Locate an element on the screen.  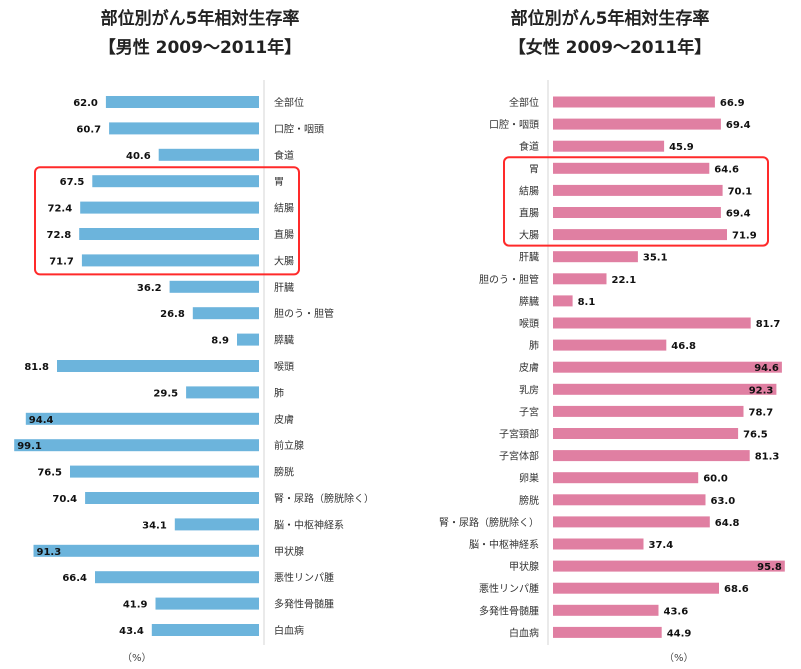
female-unit-label: （%） is located at coordinates (679, 658).